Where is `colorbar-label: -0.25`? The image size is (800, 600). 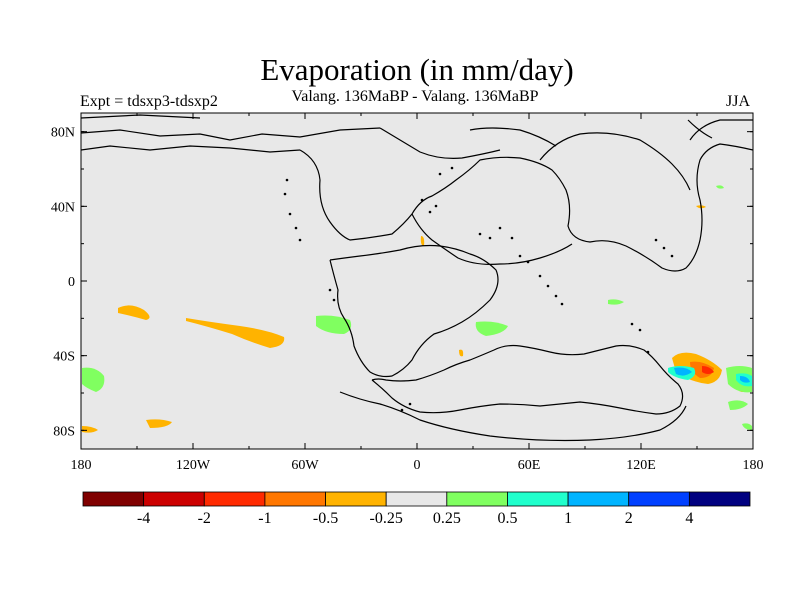 colorbar-label: -0.25 is located at coordinates (386, 518).